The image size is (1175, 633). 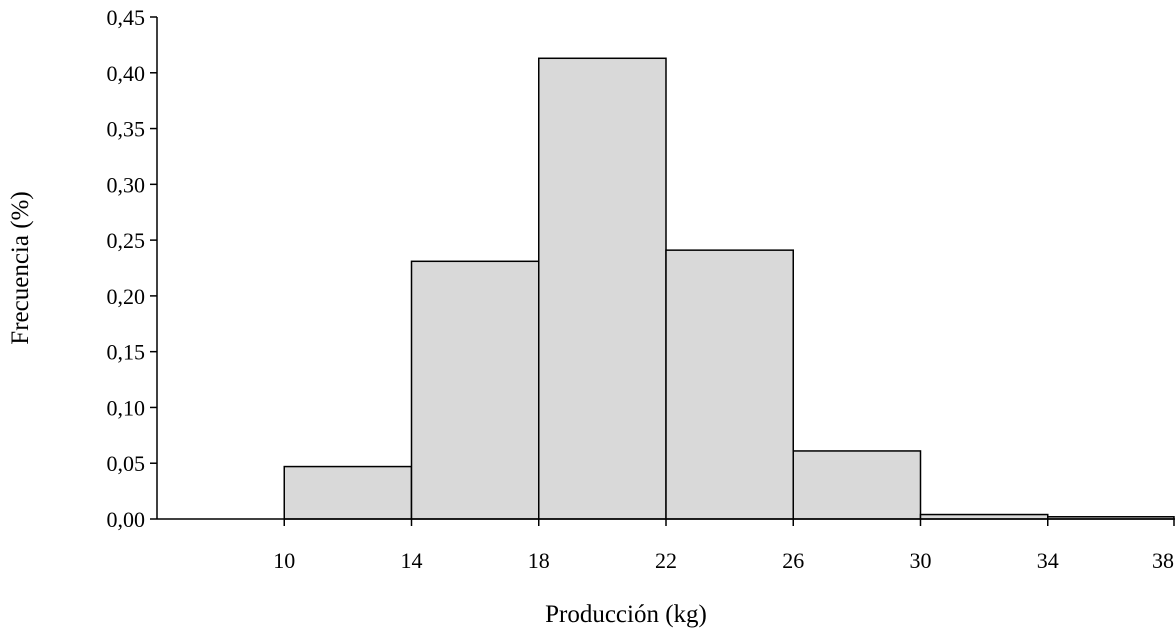 I want to click on y-tick-label: 0,35, so click(x=126, y=129).